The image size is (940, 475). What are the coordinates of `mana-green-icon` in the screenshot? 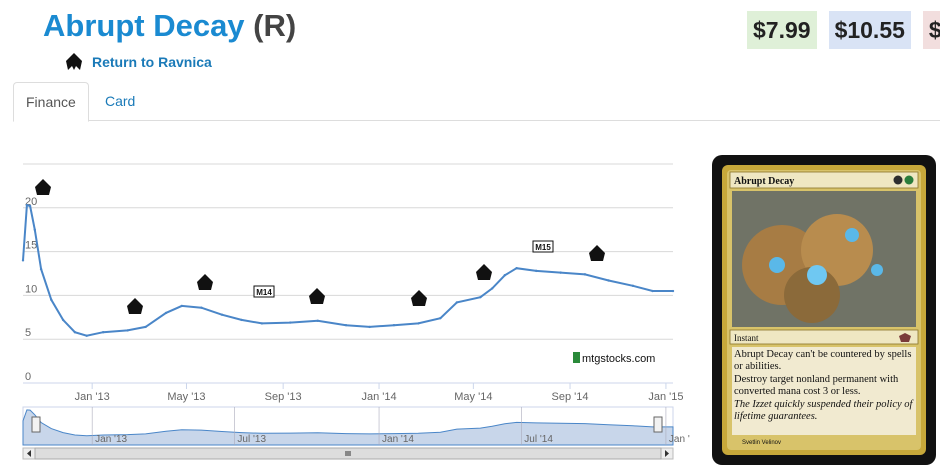 It's located at (909, 180).